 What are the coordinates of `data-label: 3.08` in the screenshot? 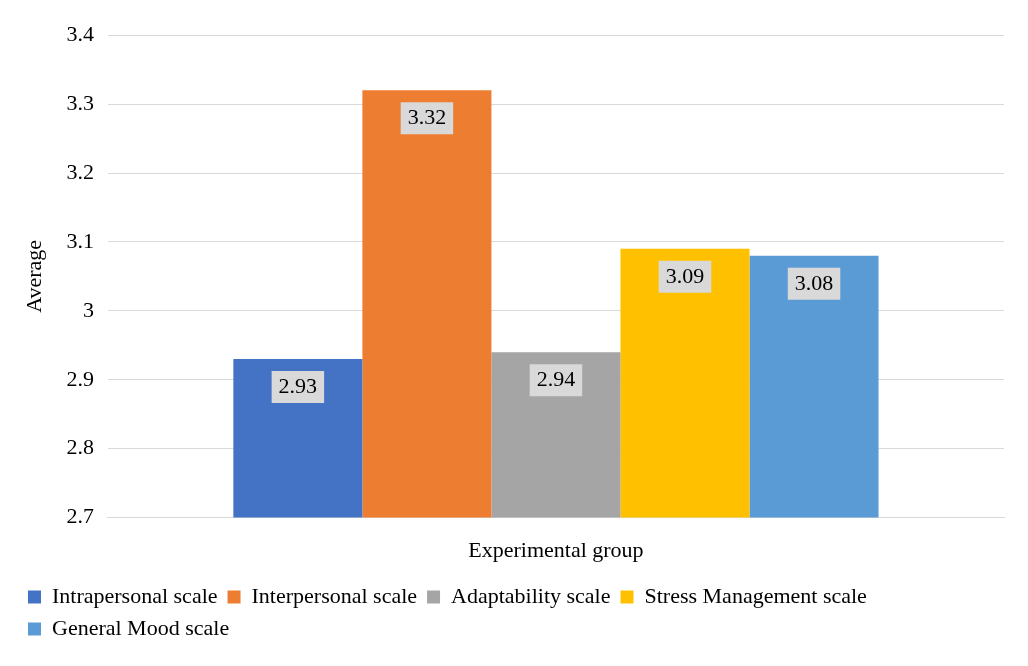 It's located at (814, 282).